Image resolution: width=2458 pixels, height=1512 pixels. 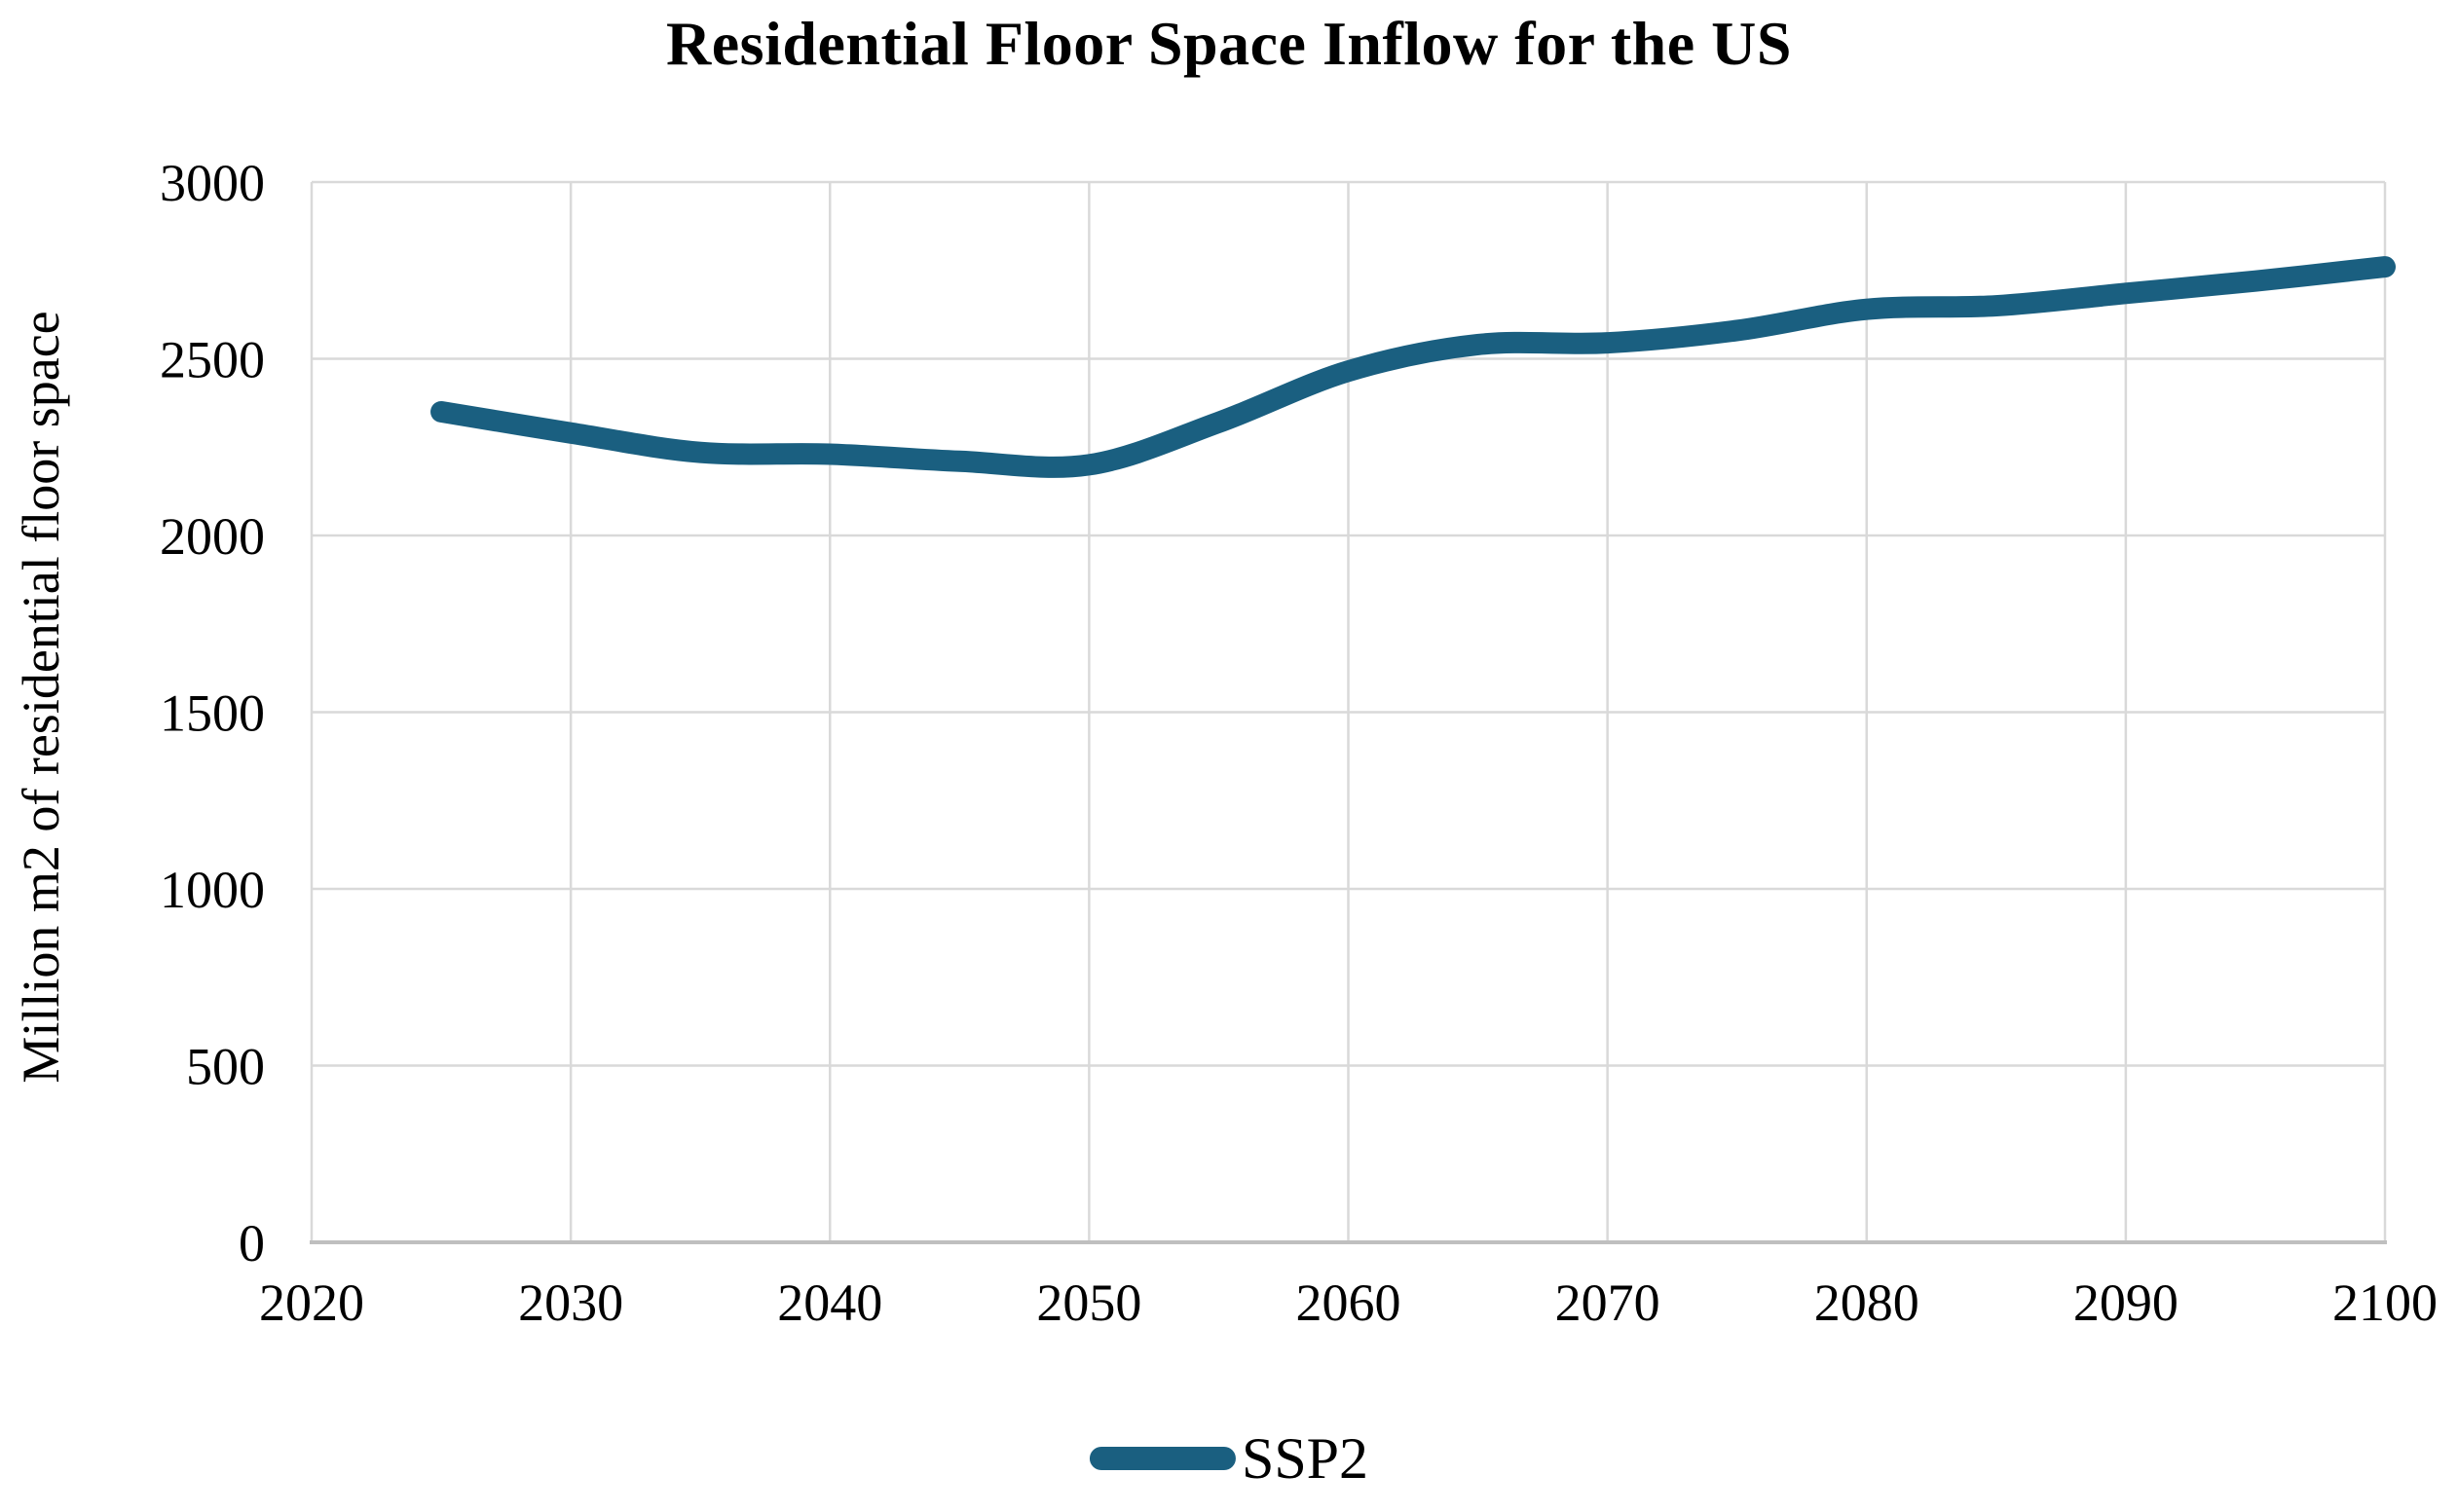 I want to click on y-tick-label: 2000, so click(x=212, y=536).